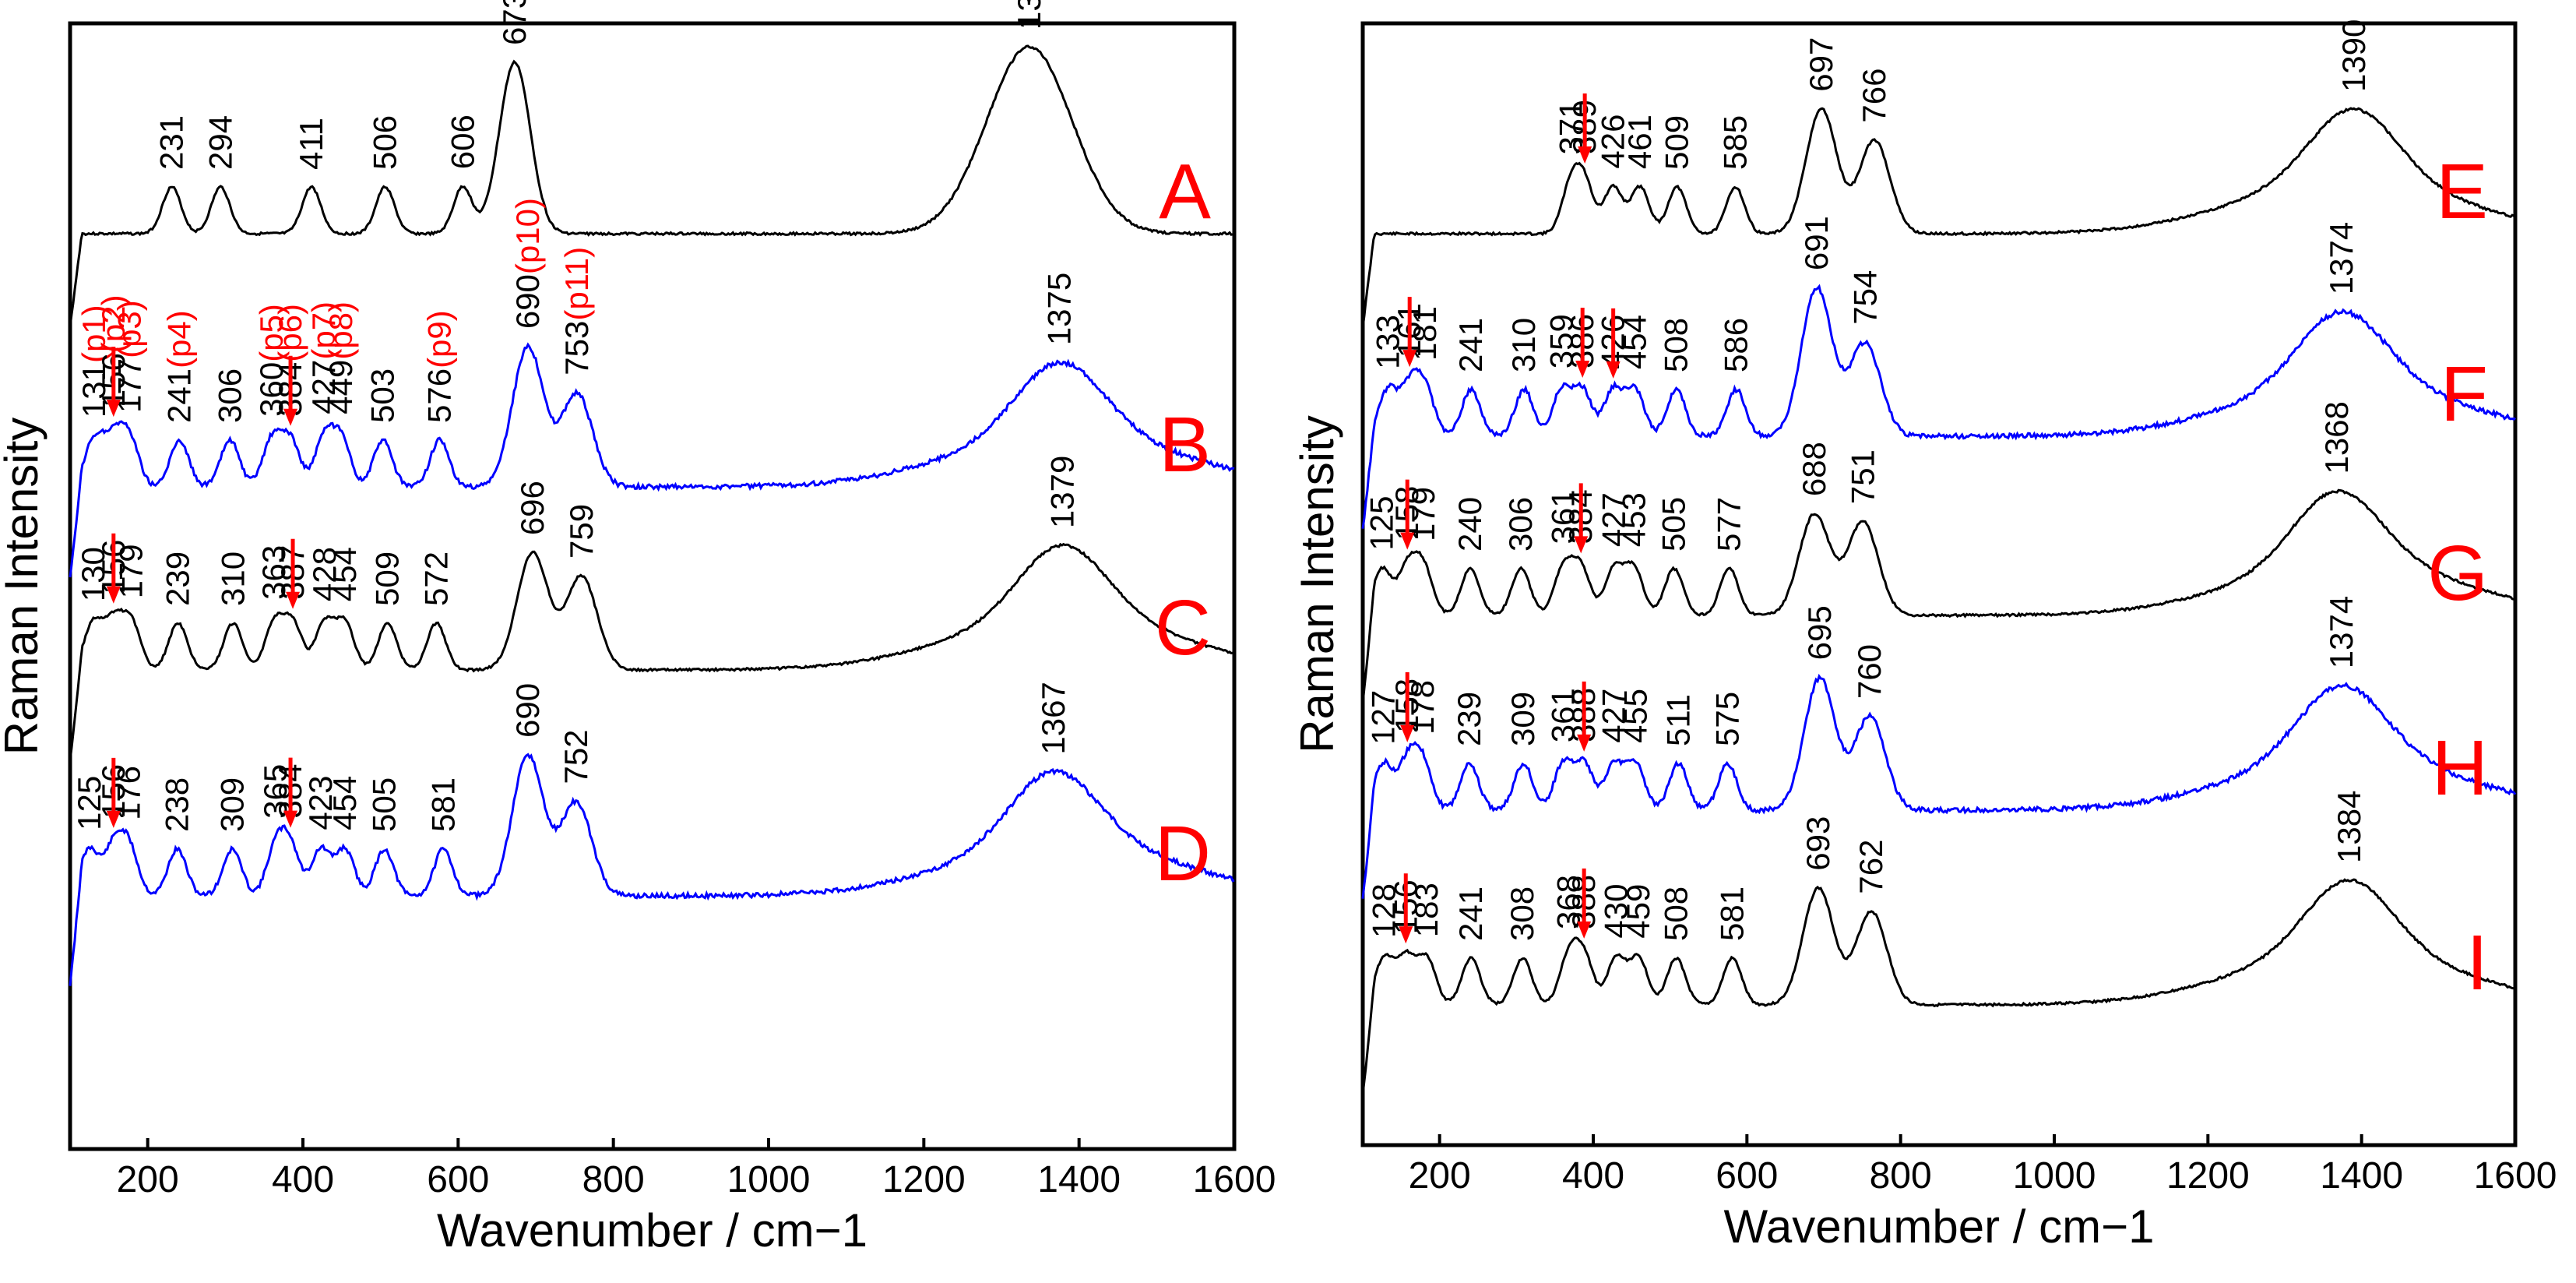 The height and width of the screenshot is (1283, 2576). I want to click on peak-label: 1390, so click(2353, 55).